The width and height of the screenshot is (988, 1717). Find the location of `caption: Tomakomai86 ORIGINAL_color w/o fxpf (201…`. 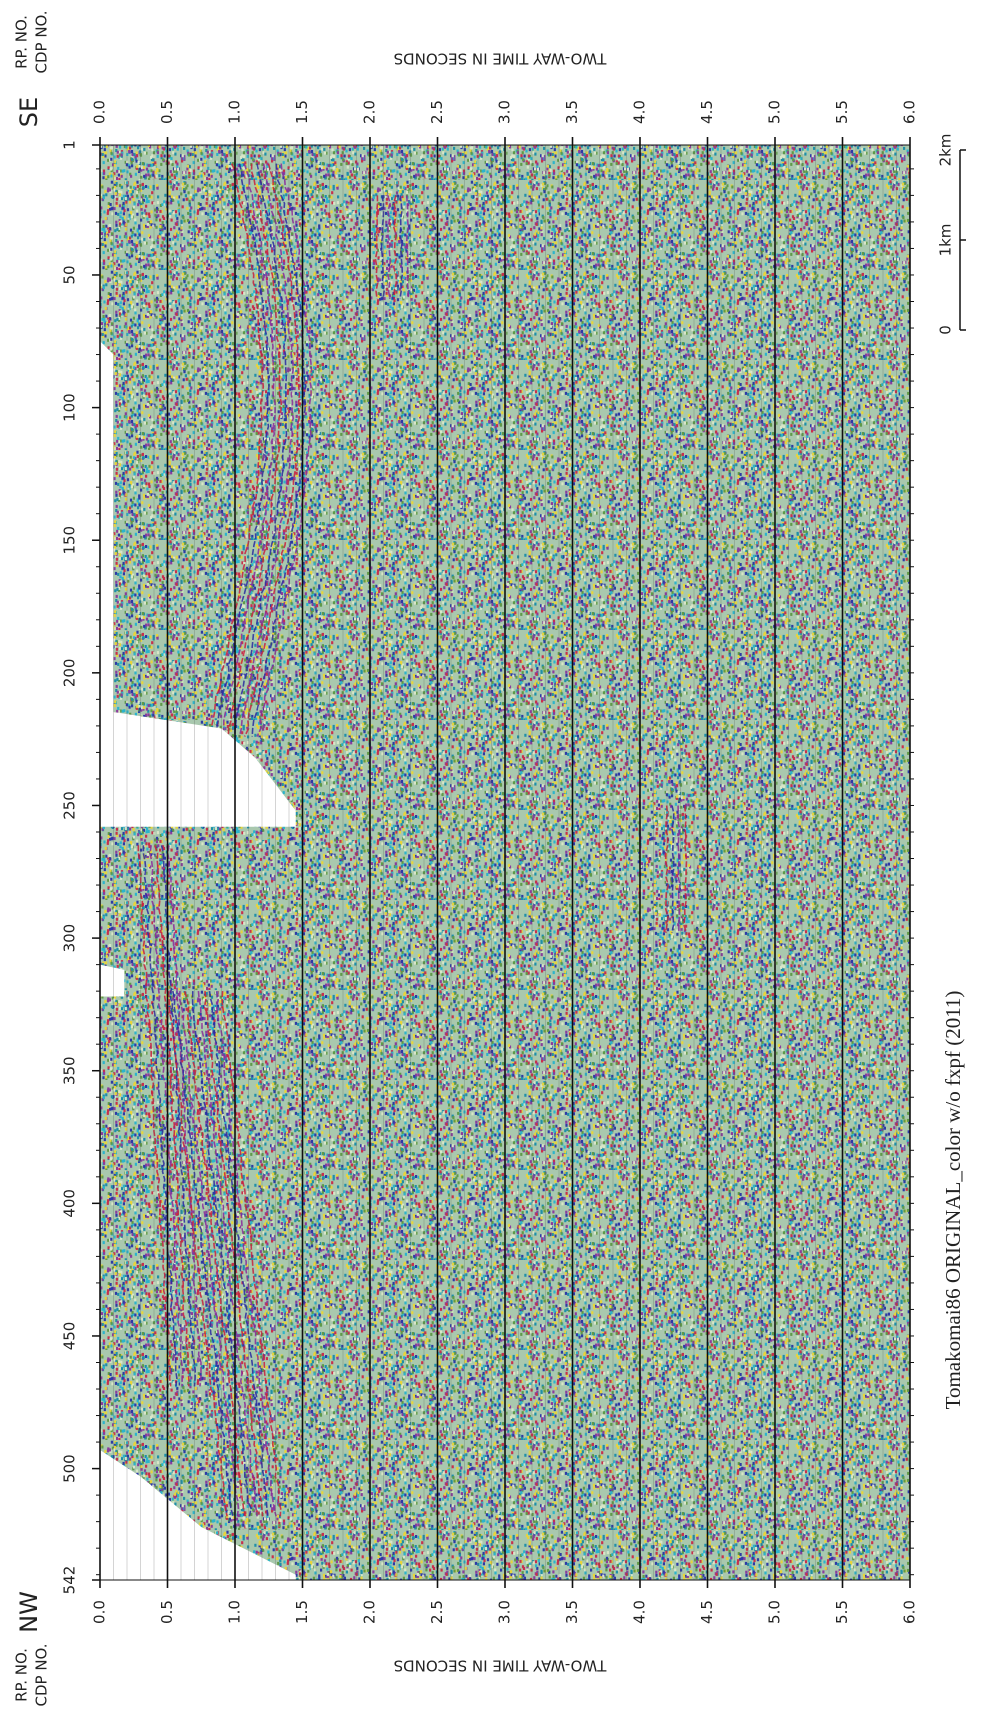

caption: Tomakomai86 ORIGINAL_color w/o fxpf (201… is located at coordinates (953, 1200).